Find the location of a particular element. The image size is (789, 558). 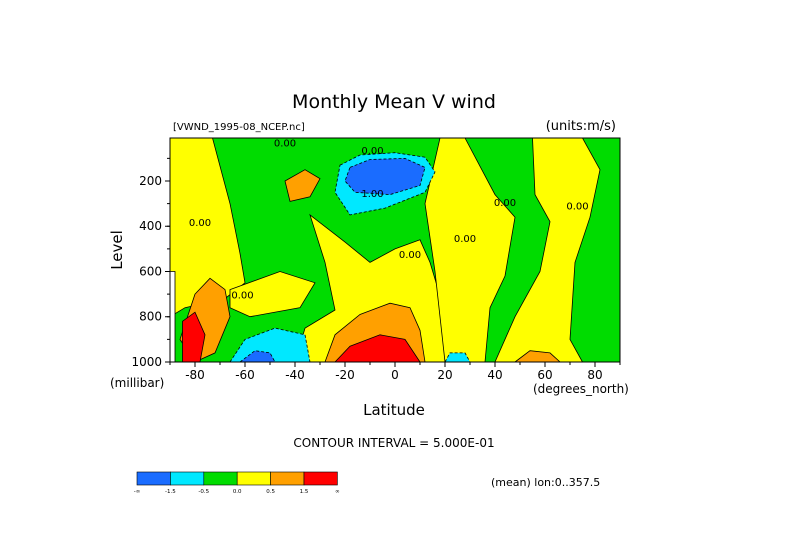

x-tick-label: 60 is located at coordinates (544, 375).